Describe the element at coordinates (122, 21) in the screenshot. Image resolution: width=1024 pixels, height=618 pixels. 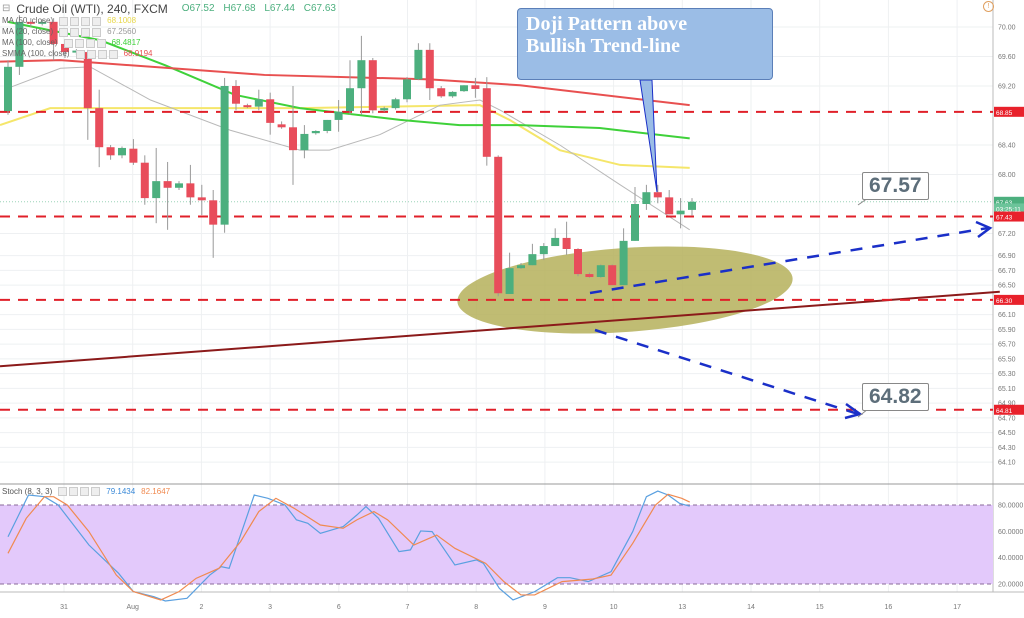
I see `indicator-value: 68.1008` at that location.